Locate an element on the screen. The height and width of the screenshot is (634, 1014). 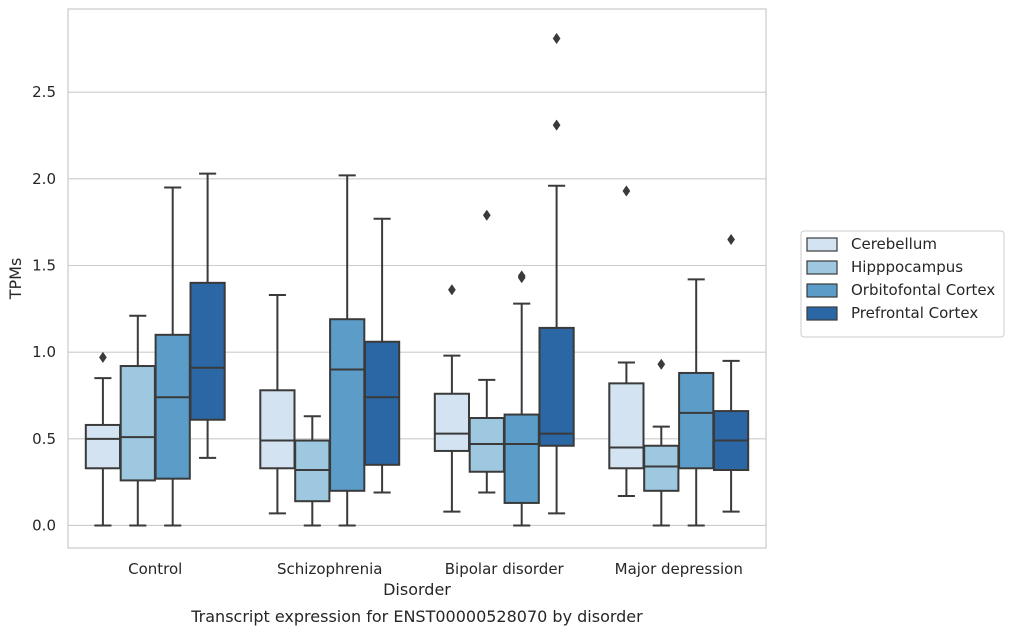
legend-item: Prefrontal Cortex is located at coordinates (892, 313).